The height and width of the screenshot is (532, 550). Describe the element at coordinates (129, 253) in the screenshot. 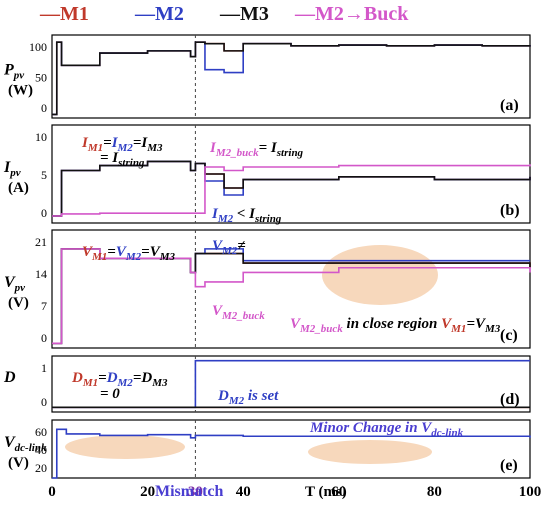

I see `annotation-v-equal: VM1=VM2=VM3` at that location.